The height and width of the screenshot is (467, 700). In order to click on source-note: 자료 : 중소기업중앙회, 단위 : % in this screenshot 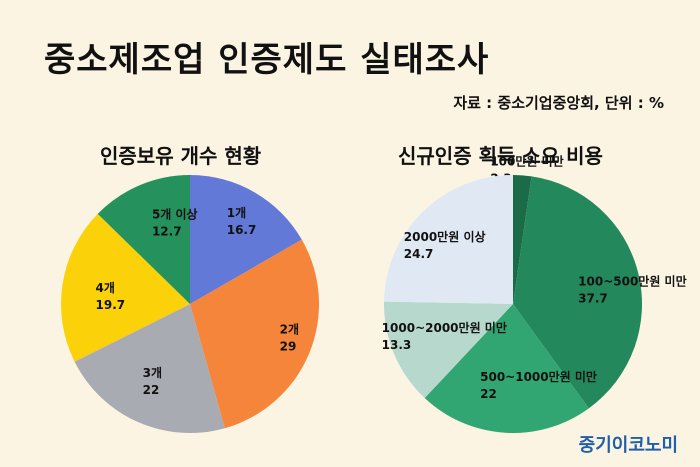, I will do `click(558, 103)`.